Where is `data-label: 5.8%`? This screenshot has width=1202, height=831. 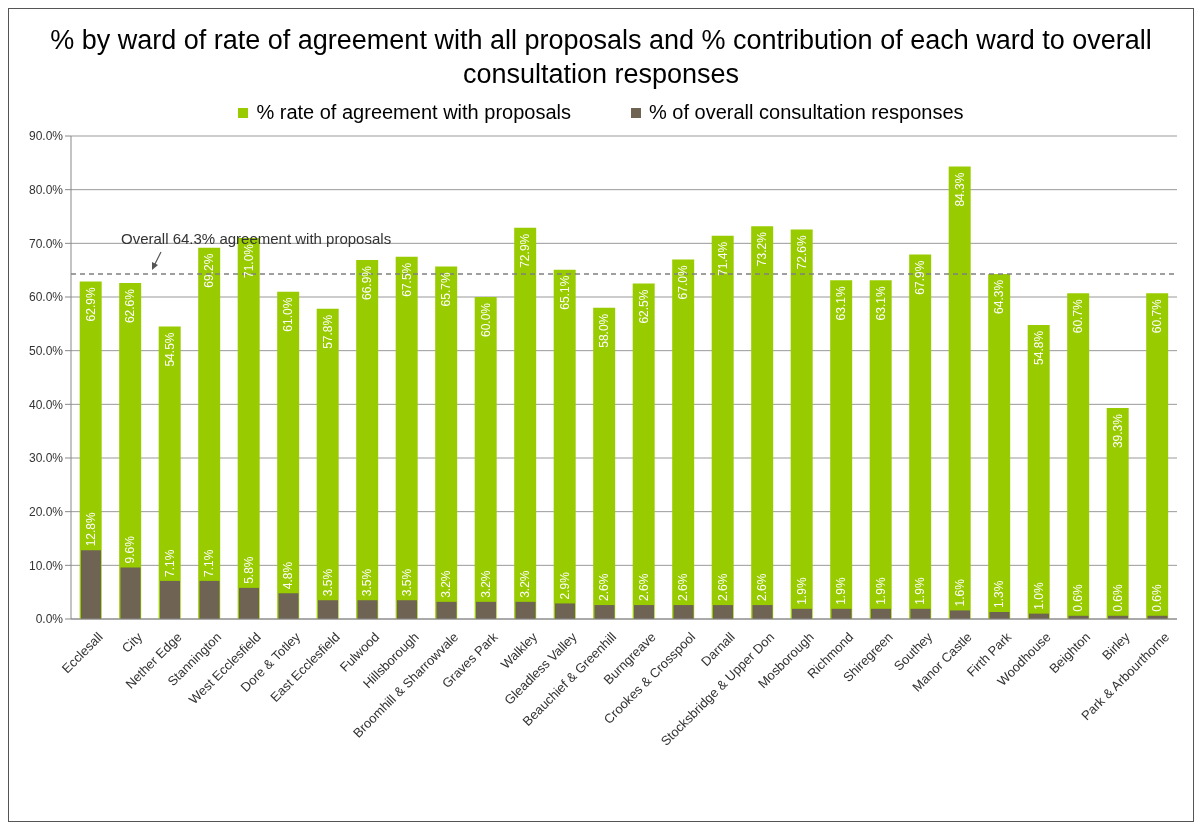
data-label: 5.8% is located at coordinates (249, 570).